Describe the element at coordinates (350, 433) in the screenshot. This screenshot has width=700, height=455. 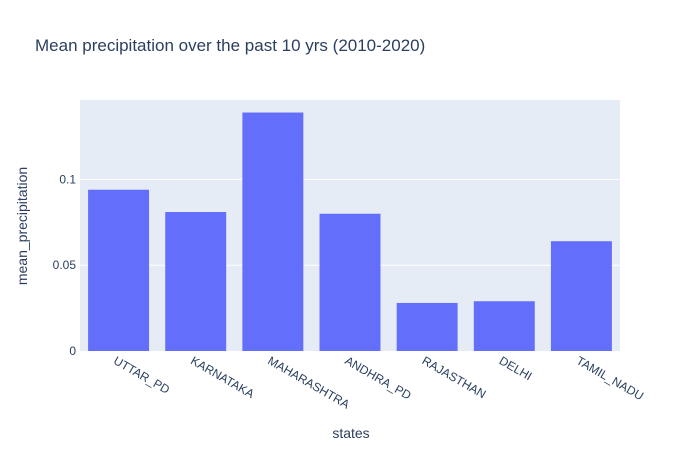
I see `x-axis-title: states` at that location.